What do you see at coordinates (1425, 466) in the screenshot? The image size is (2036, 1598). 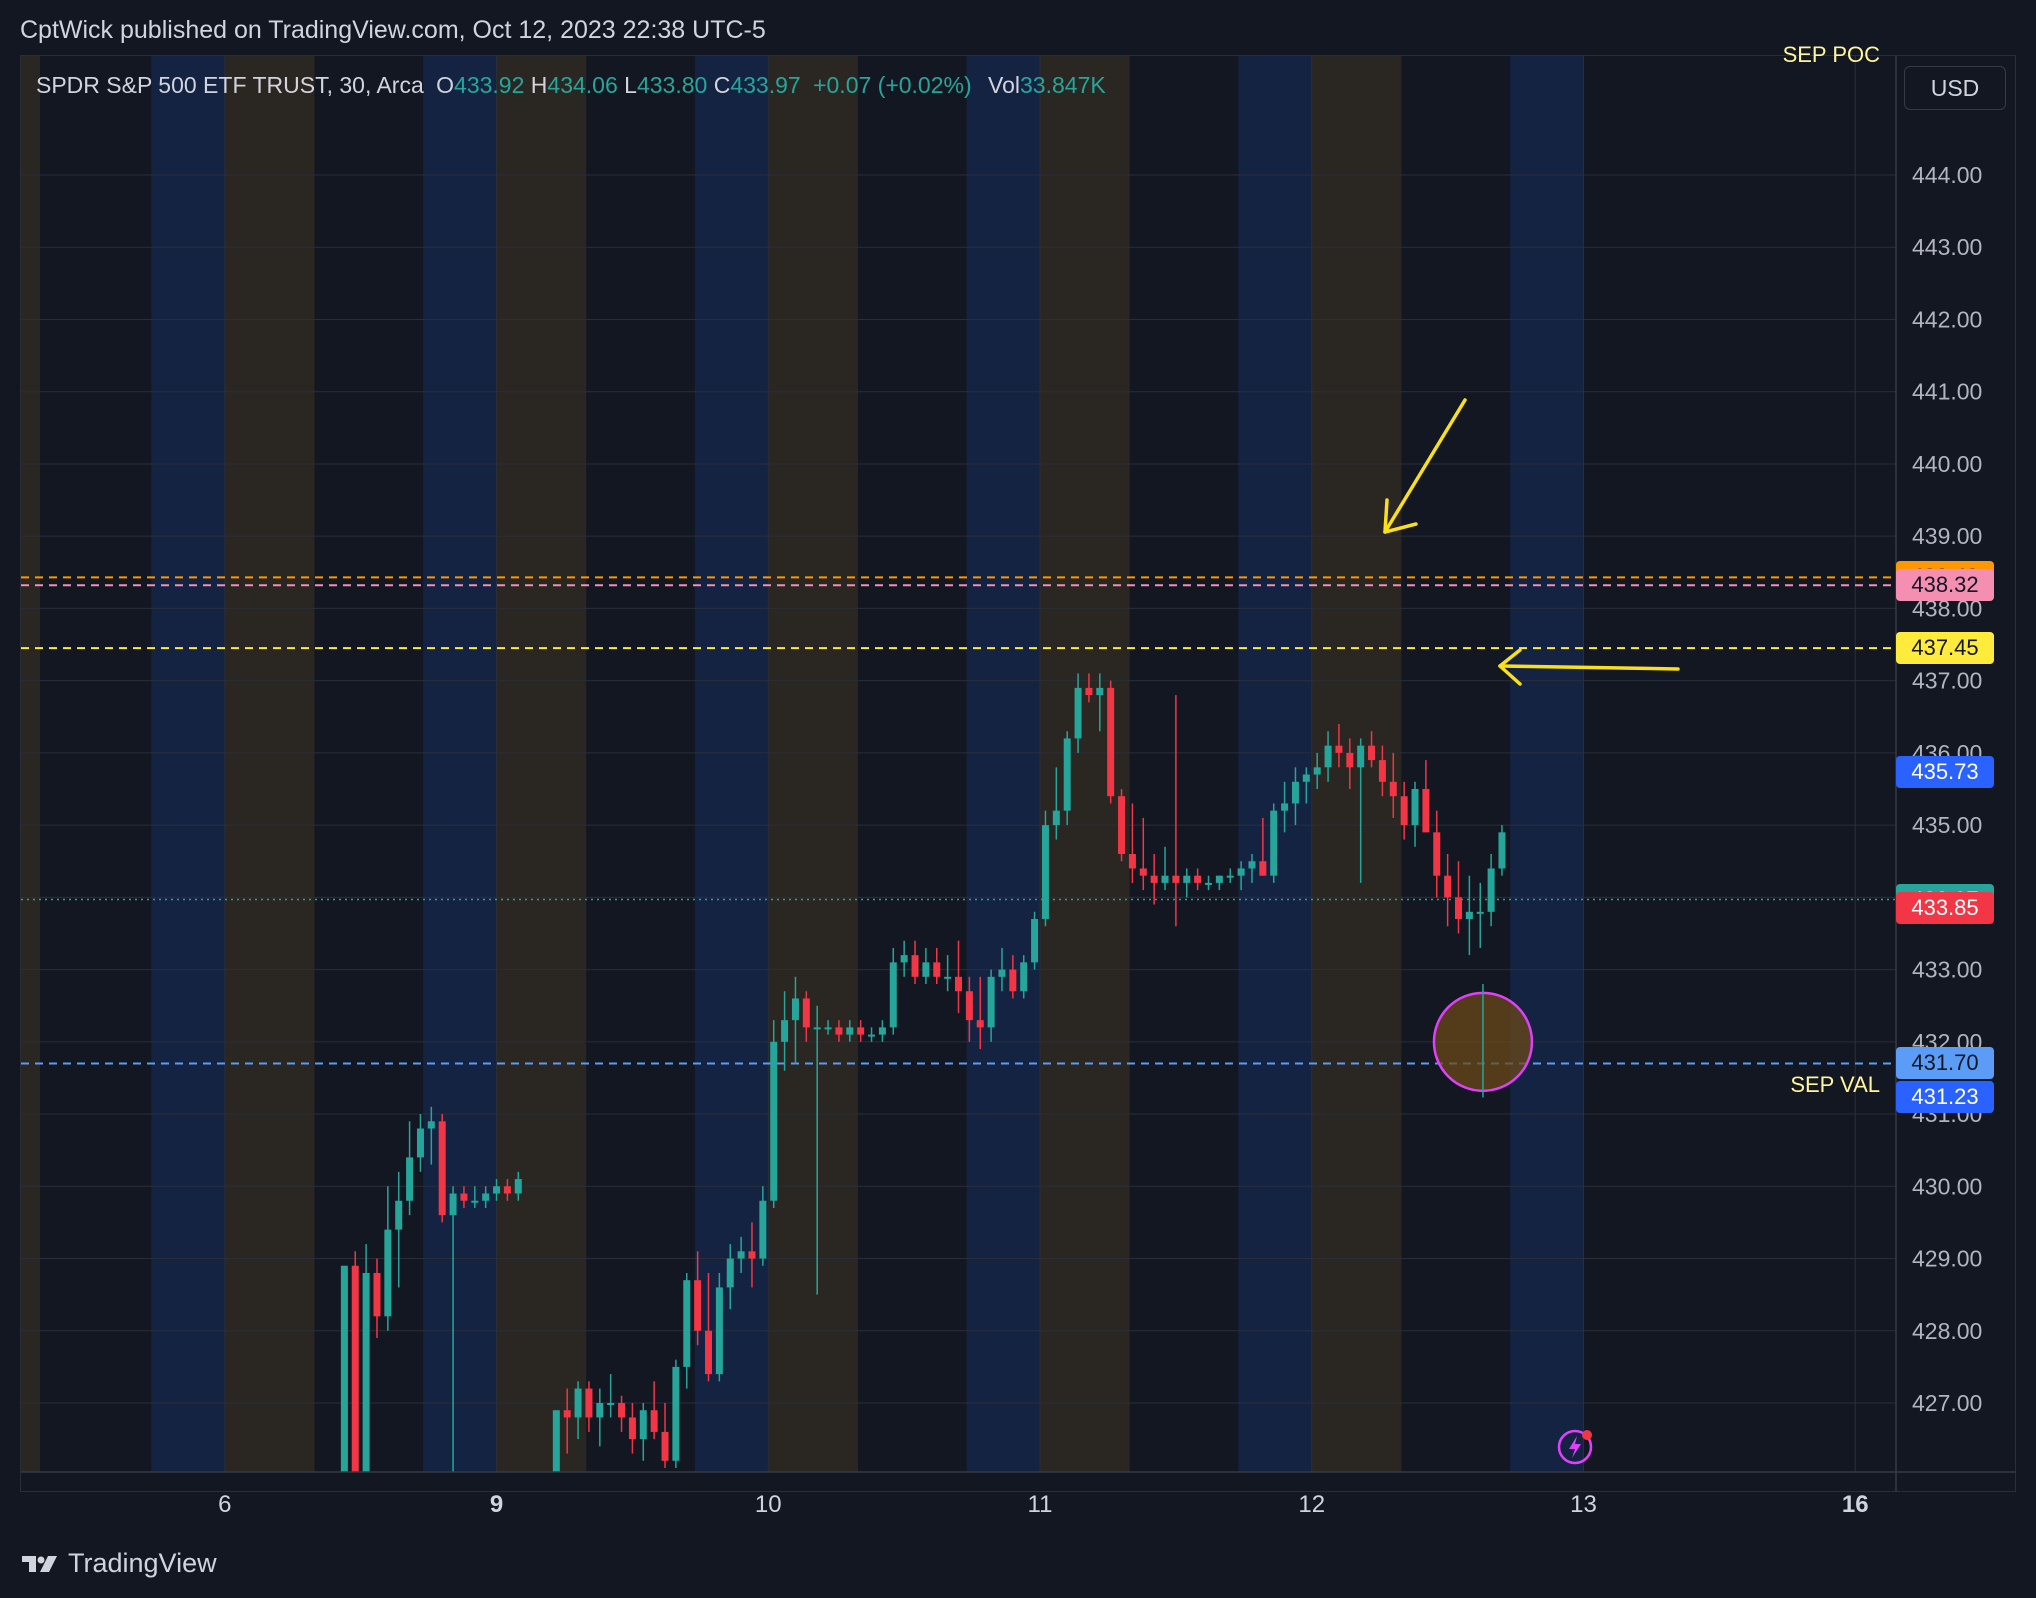 I see `annotation-arrow-diagonal` at bounding box center [1425, 466].